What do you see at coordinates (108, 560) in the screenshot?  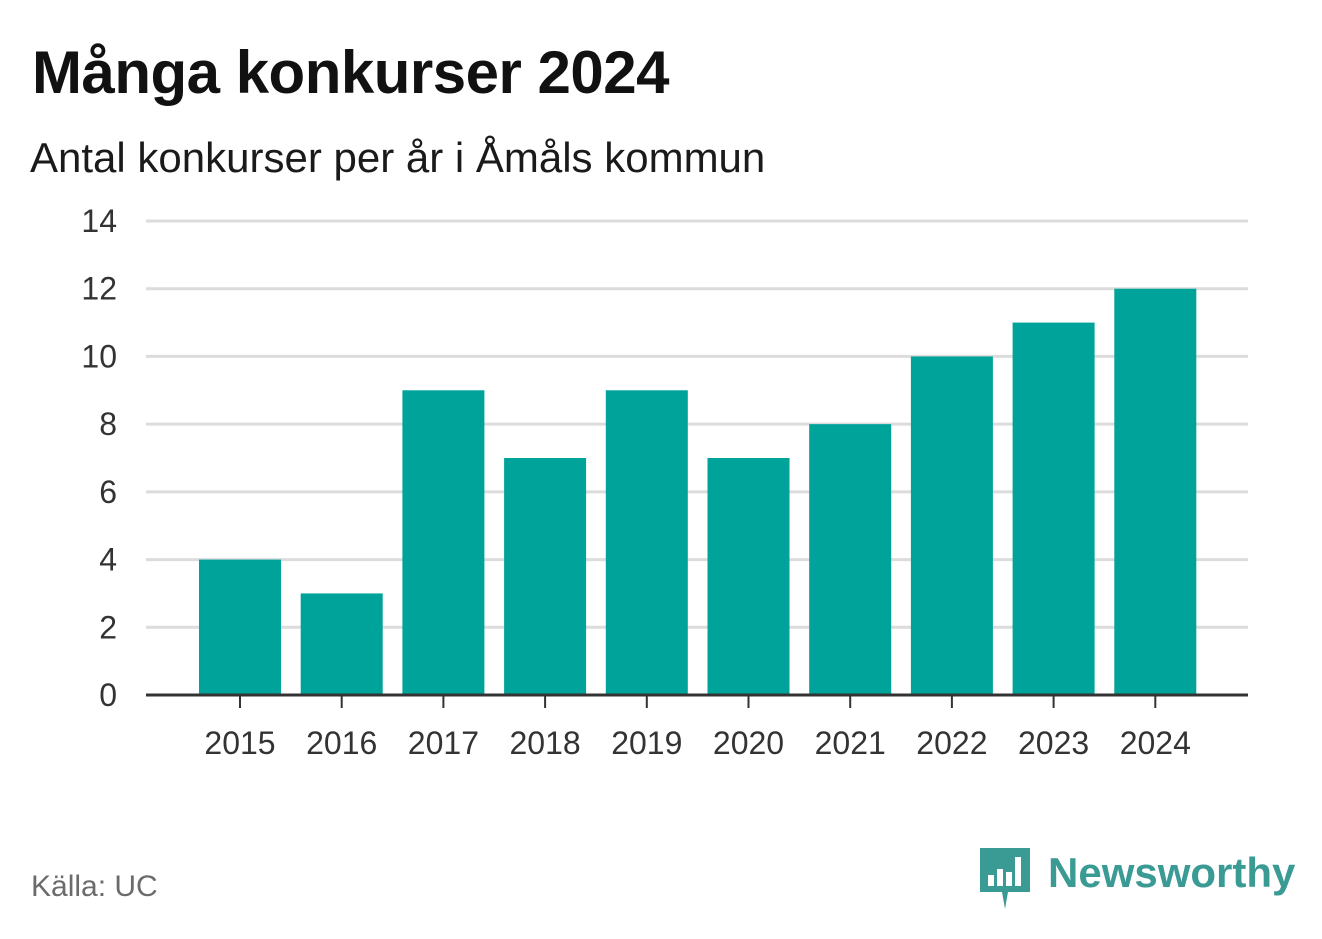 I see `y-tick-label: 4` at bounding box center [108, 560].